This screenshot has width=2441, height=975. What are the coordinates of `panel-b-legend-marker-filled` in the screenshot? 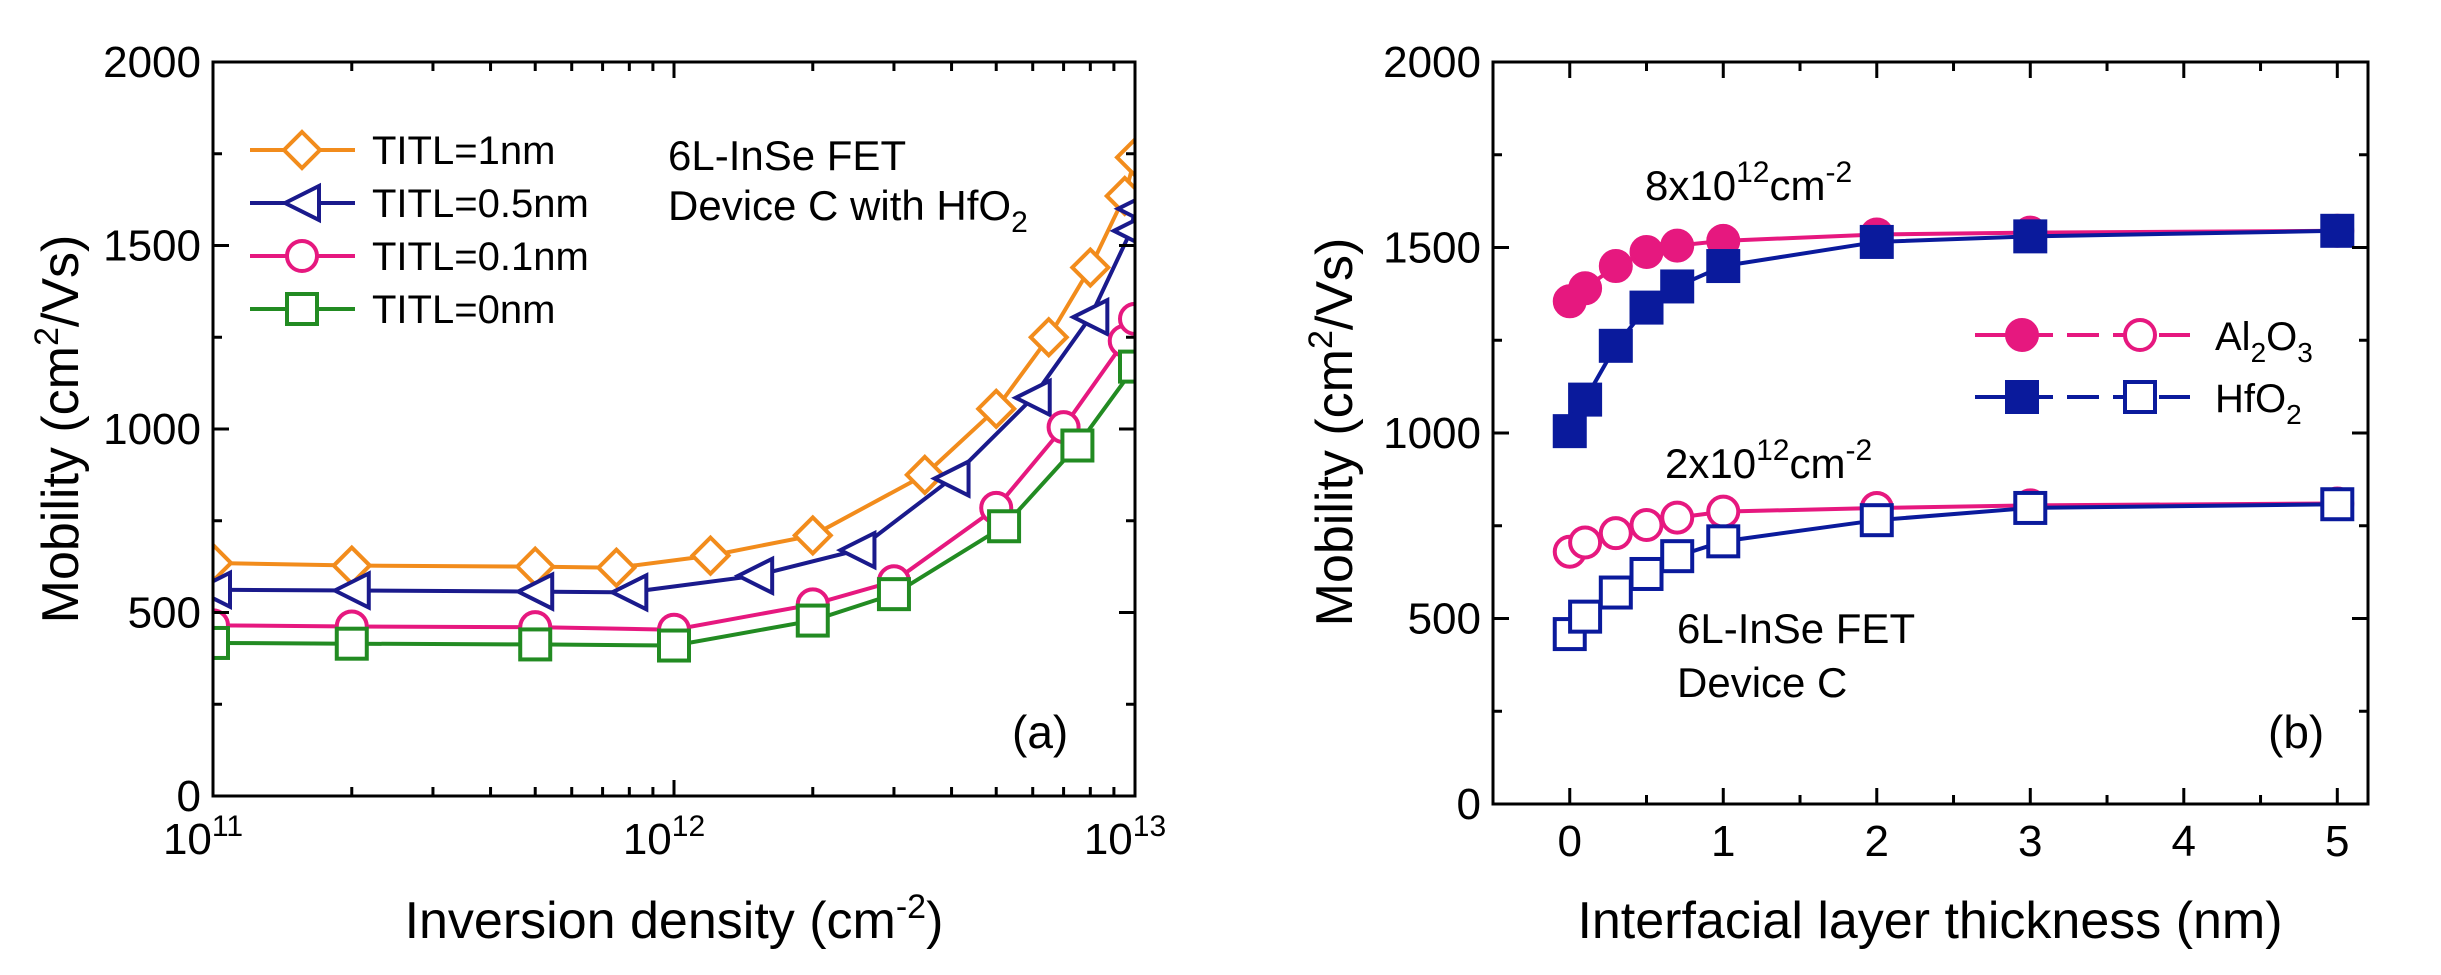 It's located at (2022, 397).